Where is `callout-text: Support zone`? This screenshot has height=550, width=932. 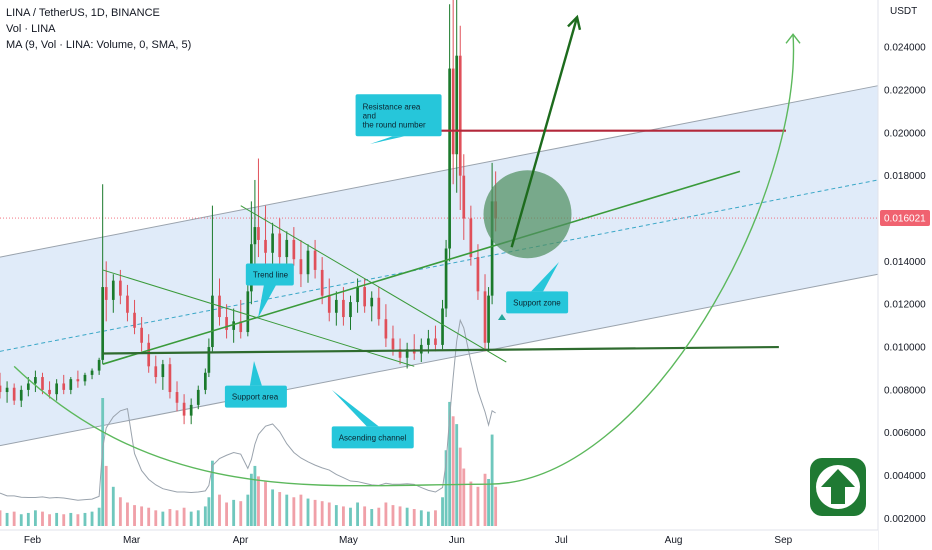 callout-text: Support zone is located at coordinates (537, 302).